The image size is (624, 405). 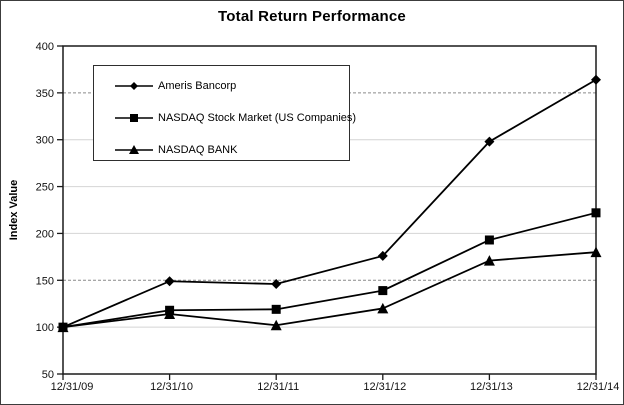 What do you see at coordinates (171, 387) in the screenshot?
I see `x-tick-label: 12/31/10` at bounding box center [171, 387].